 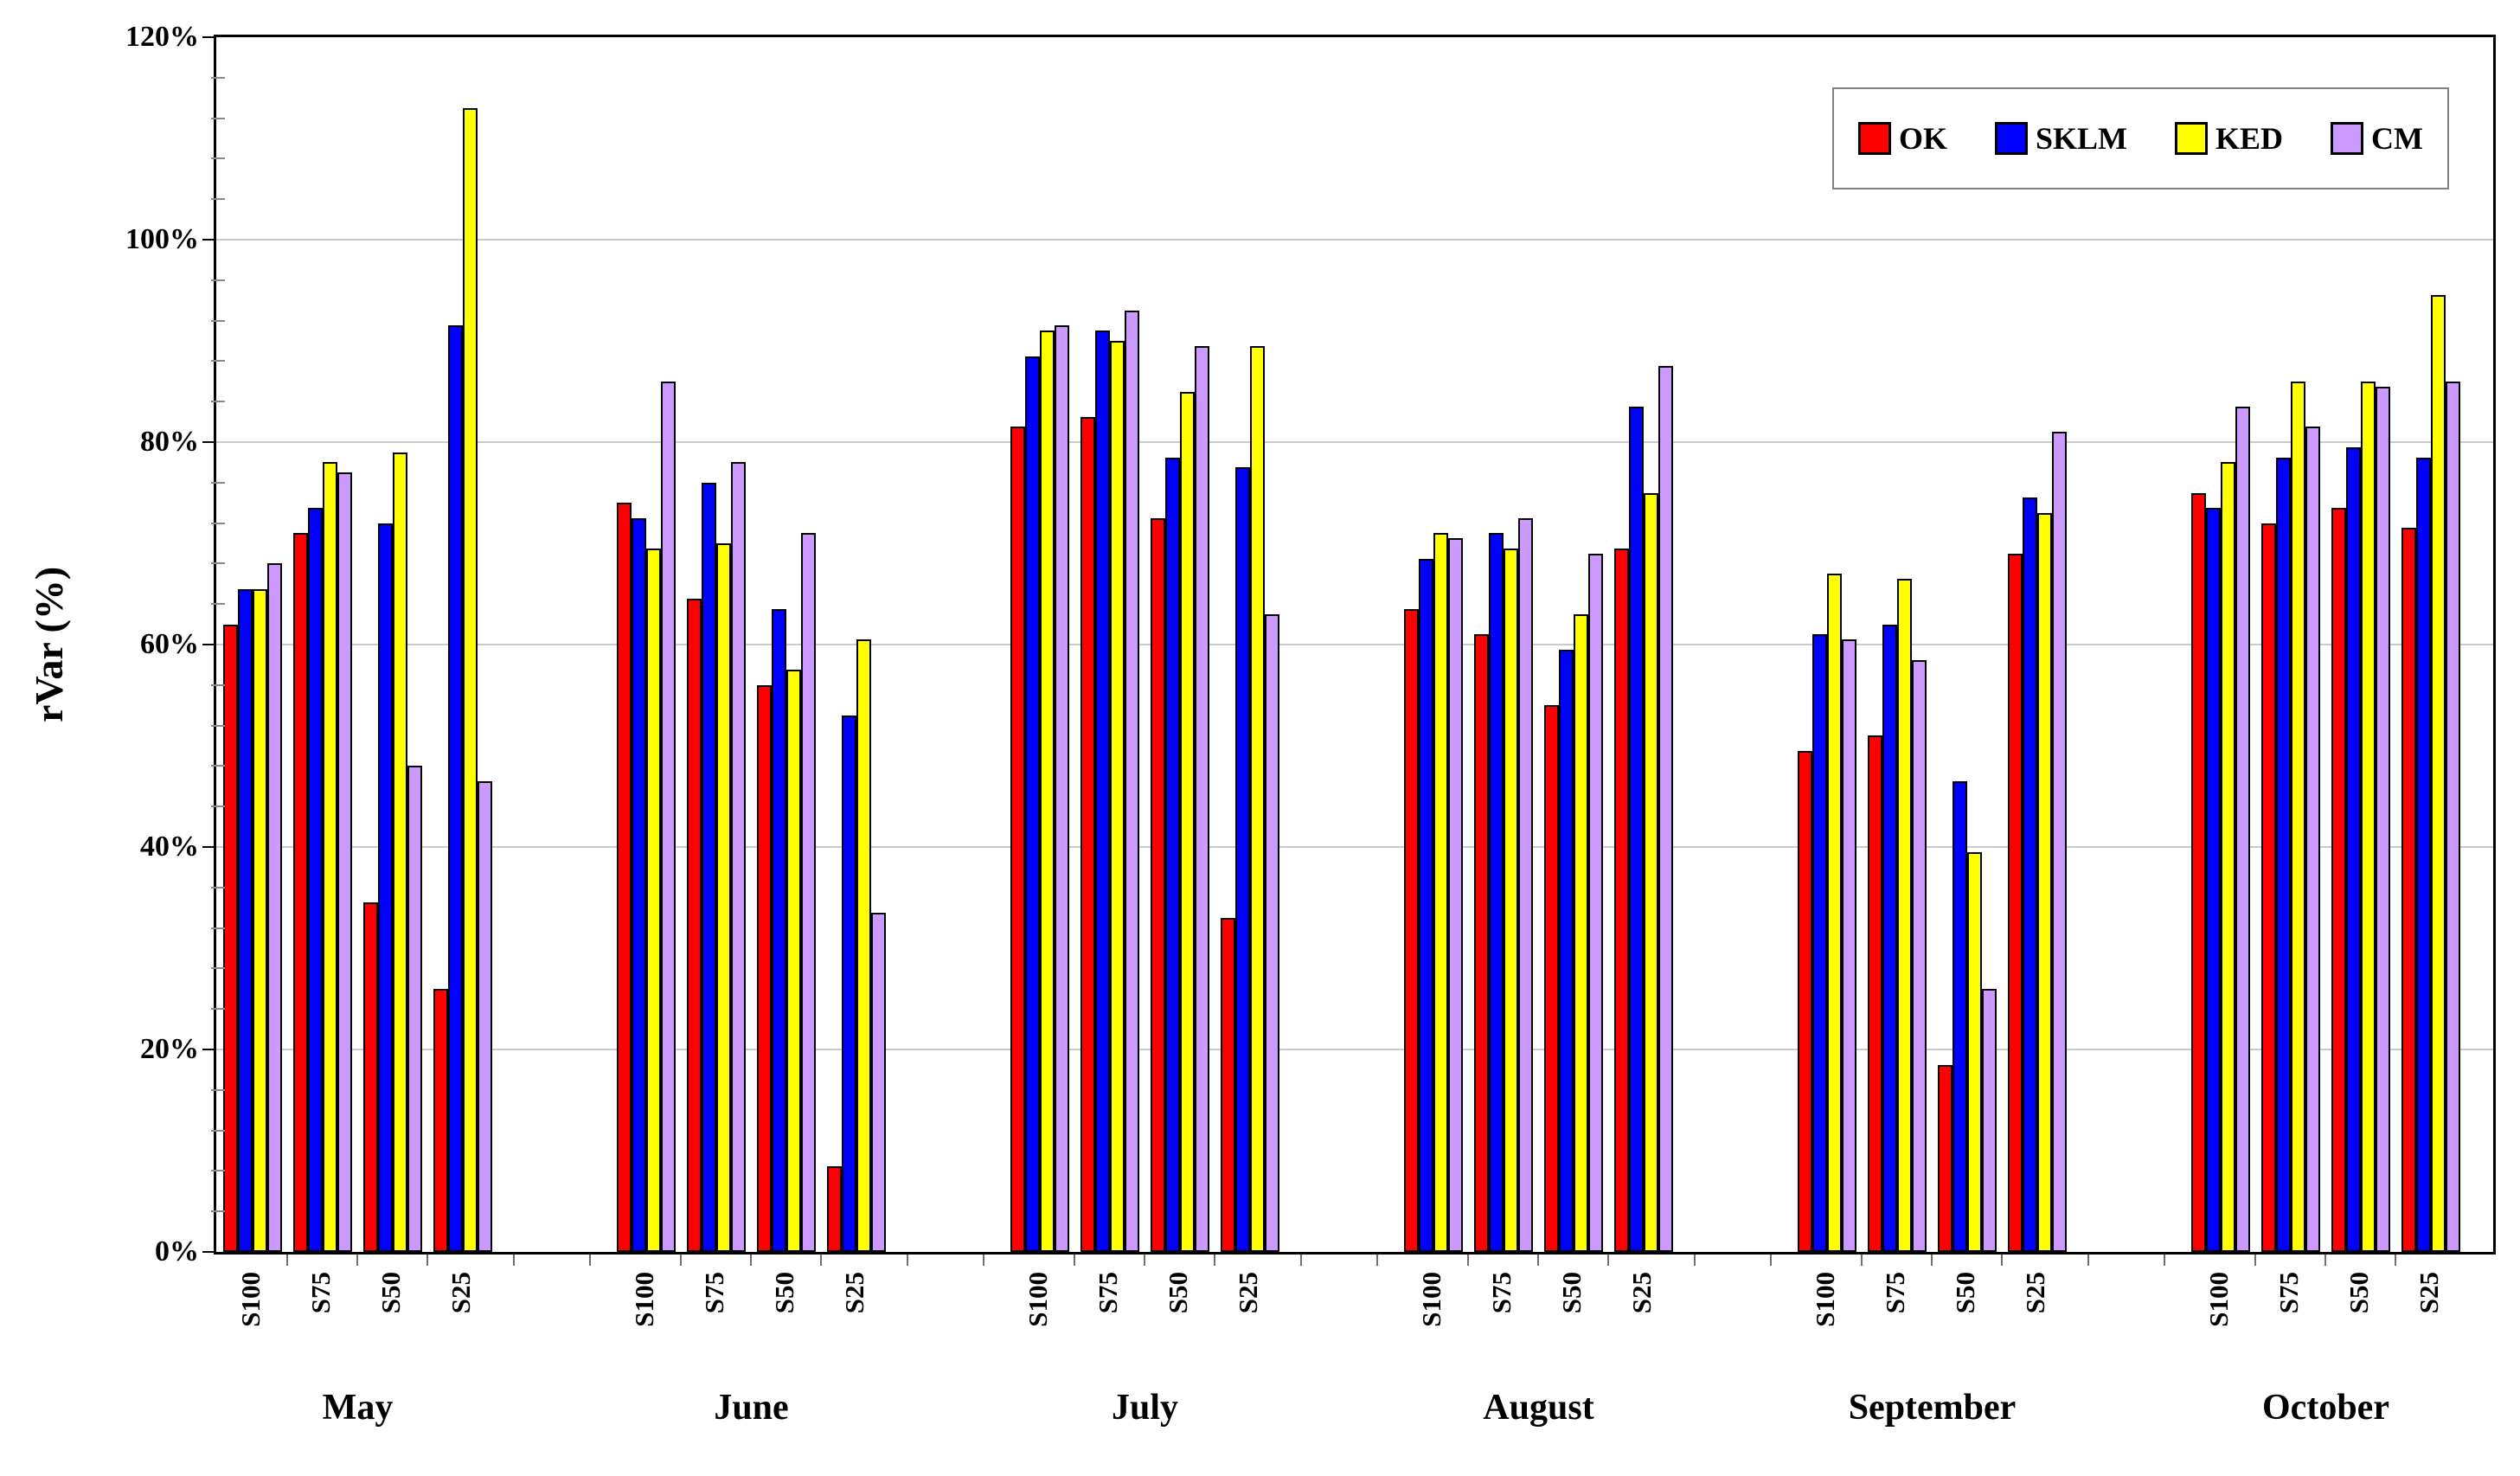 What do you see at coordinates (1242, 860) in the screenshot?
I see `bar-july-s25-sklm` at bounding box center [1242, 860].